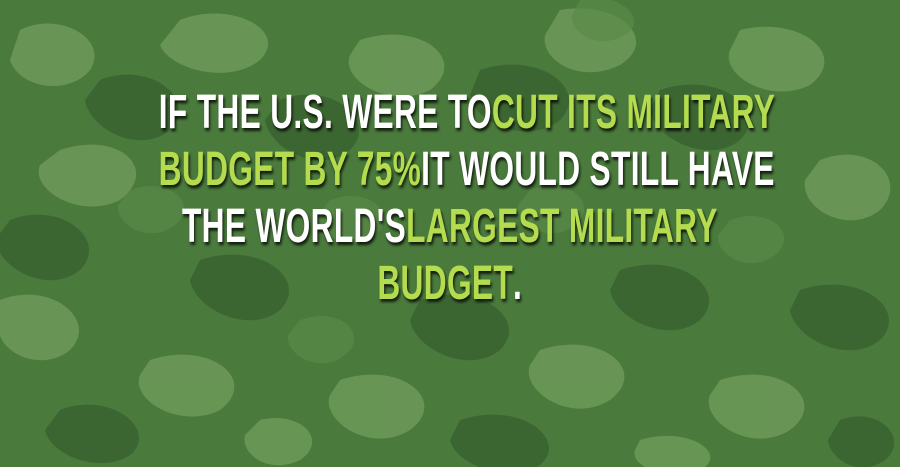 The width and height of the screenshot is (900, 467). I want to click on fact-line-1-white: IF THE U.S. WERE TO, so click(325, 112).